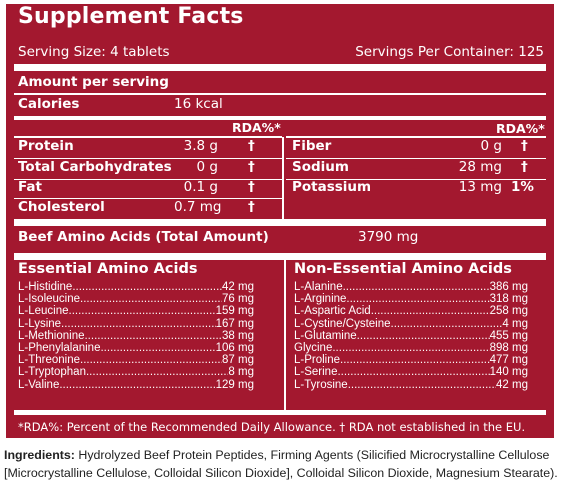 Image resolution: width=568 pixels, height=492 pixels. What do you see at coordinates (200, 146) in the screenshot?
I see `nutrient-amount: 3.8 g` at bounding box center [200, 146].